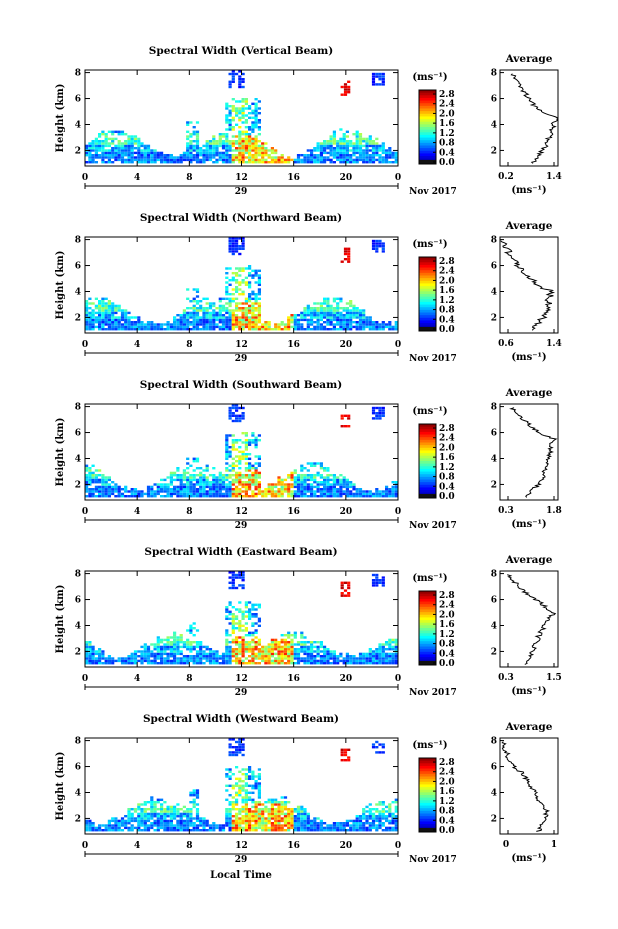 The width and height of the screenshot is (618, 929). What do you see at coordinates (293, 679) in the screenshot?
I see `x-tick-label: 16` at bounding box center [293, 679].